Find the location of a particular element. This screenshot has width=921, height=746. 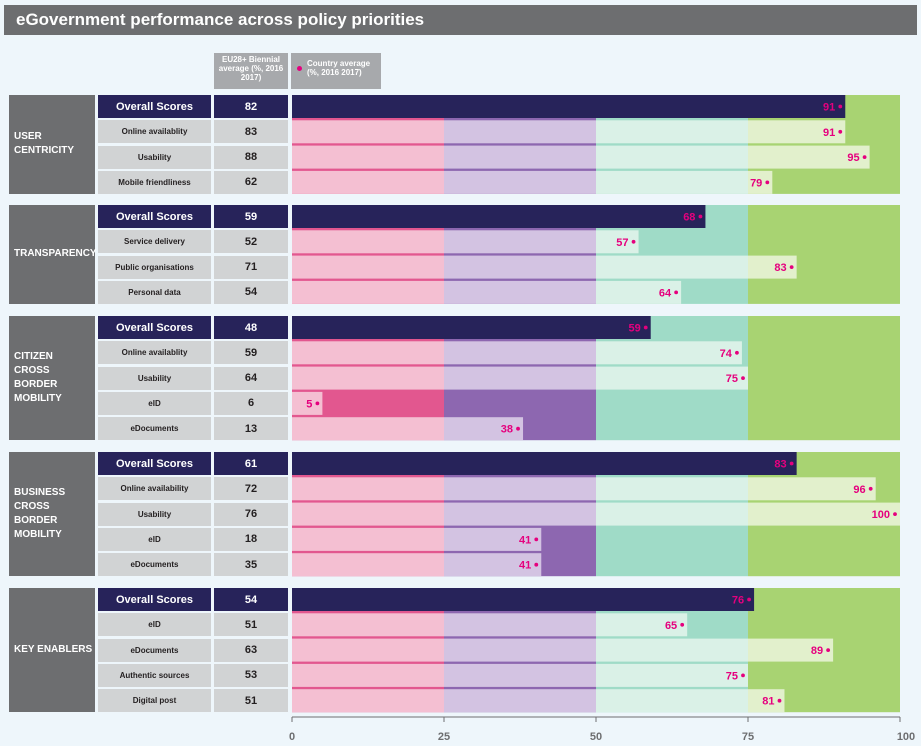

group-label: KEY ENABLERS is located at coordinates (53, 650).